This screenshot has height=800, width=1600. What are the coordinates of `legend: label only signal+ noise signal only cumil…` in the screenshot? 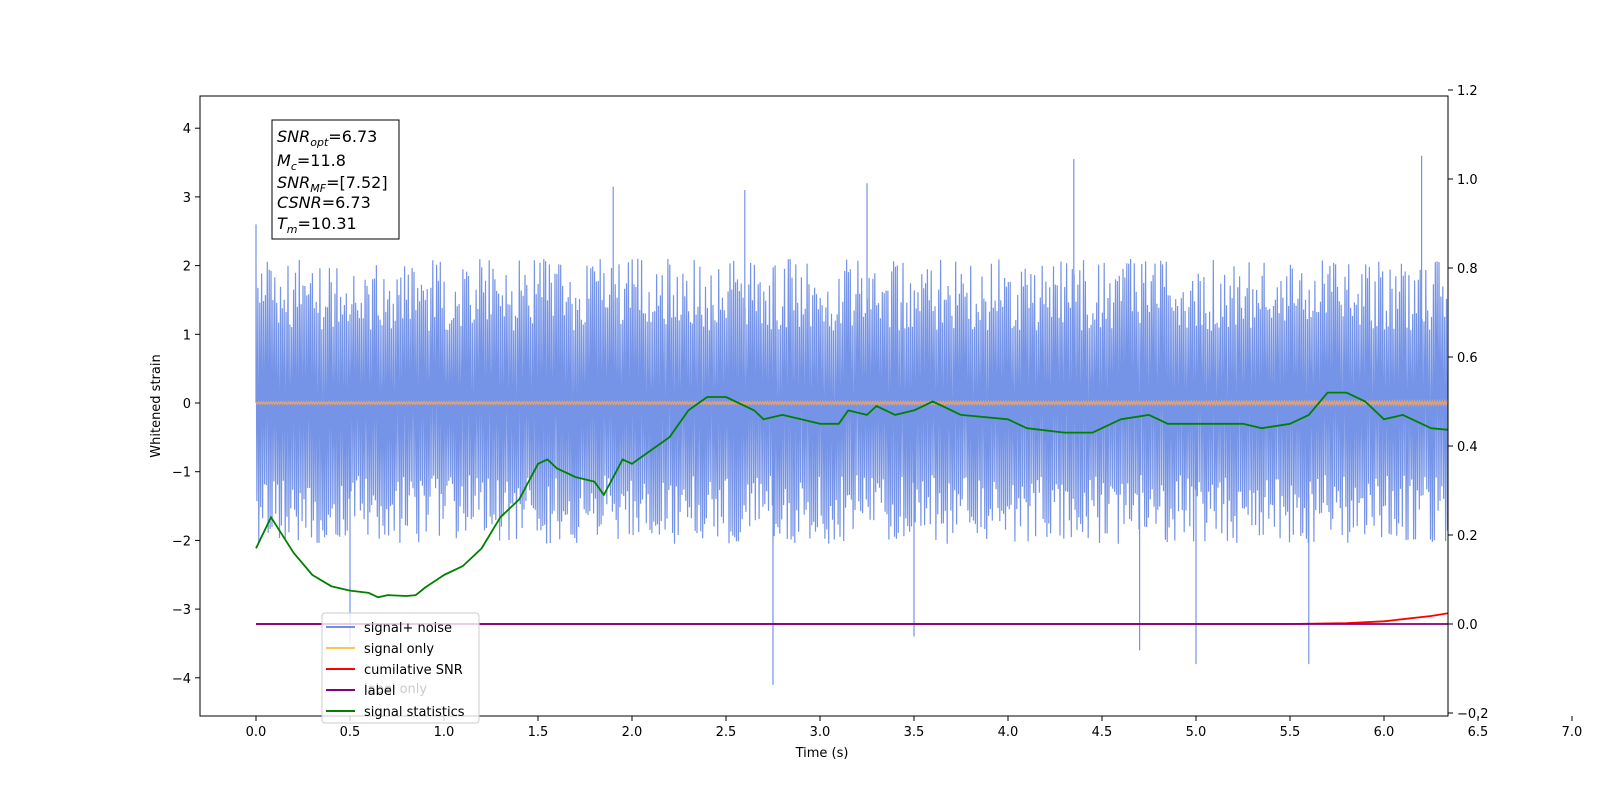 It's located at (400, 668).